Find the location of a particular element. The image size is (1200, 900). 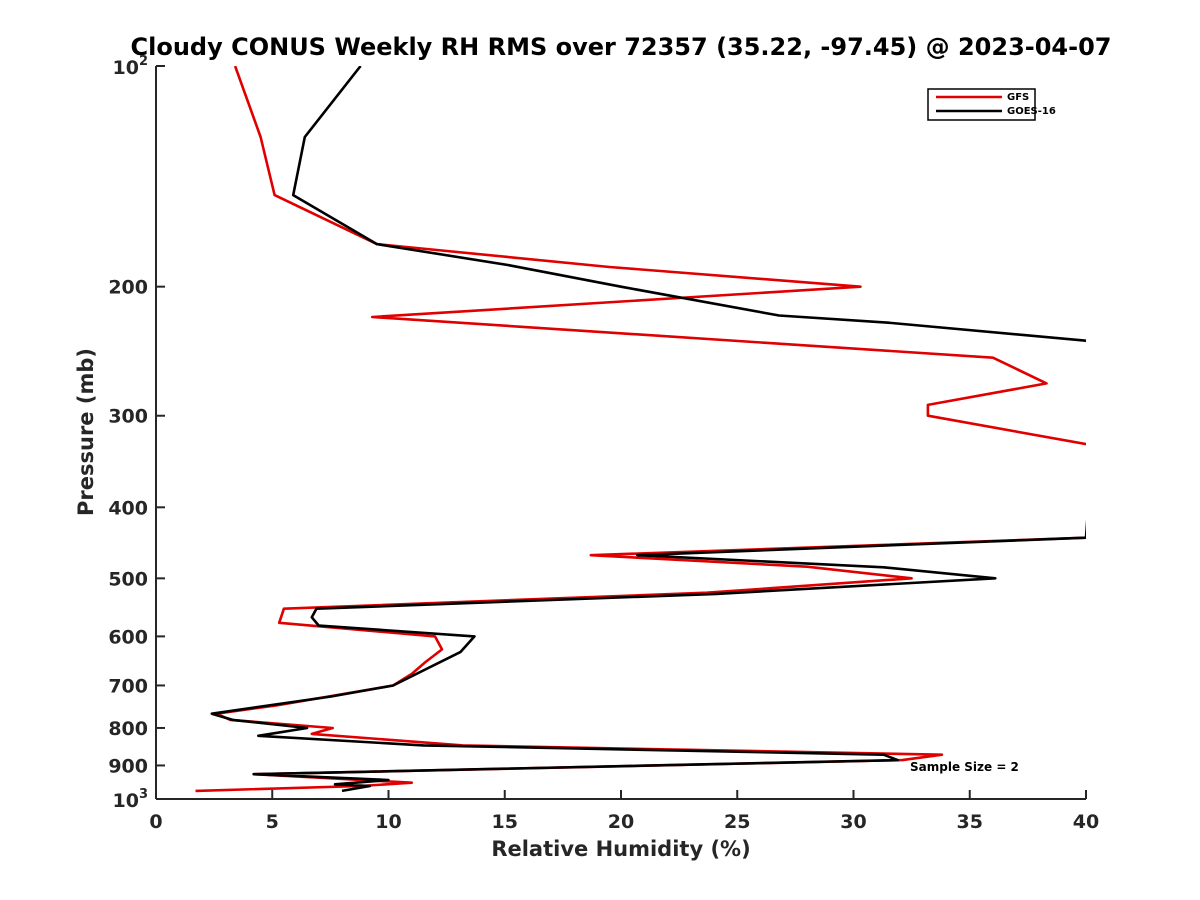

x-ticks: 0 5 10 15 20 25 30 35 40 is located at coordinates (624, 811).